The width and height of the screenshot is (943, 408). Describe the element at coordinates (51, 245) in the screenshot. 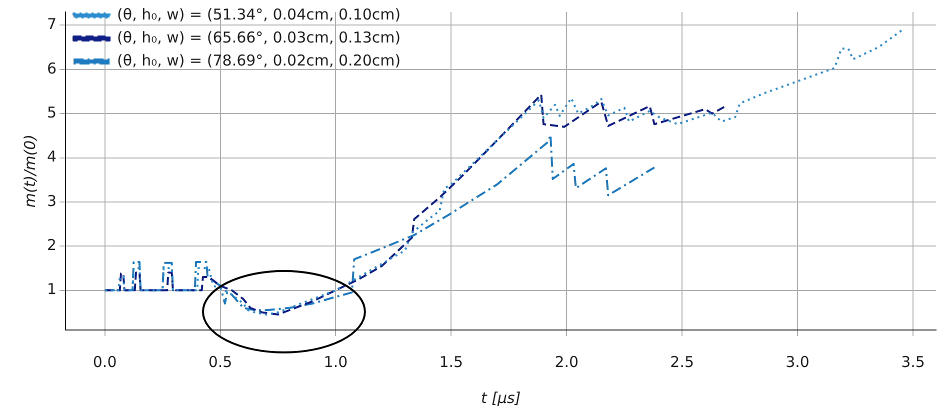

I see `y-tick-label: 2` at that location.